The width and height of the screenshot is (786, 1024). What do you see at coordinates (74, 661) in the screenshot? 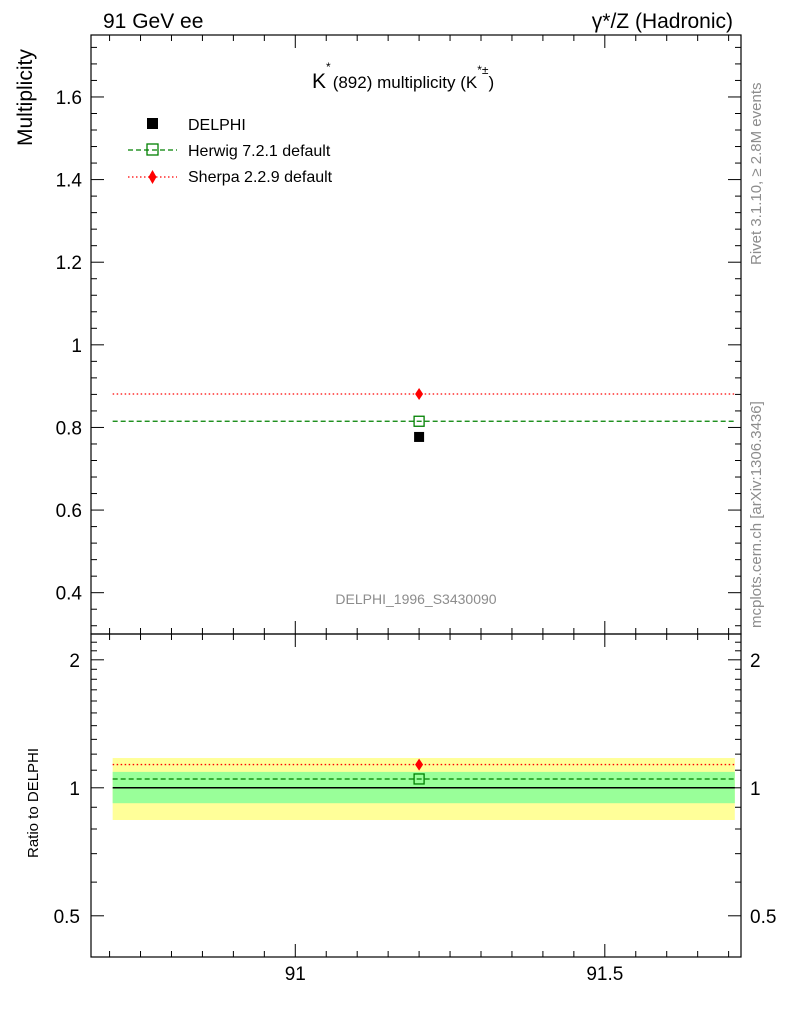
I see `ratio-y-tick-label-left: 2` at bounding box center [74, 661].